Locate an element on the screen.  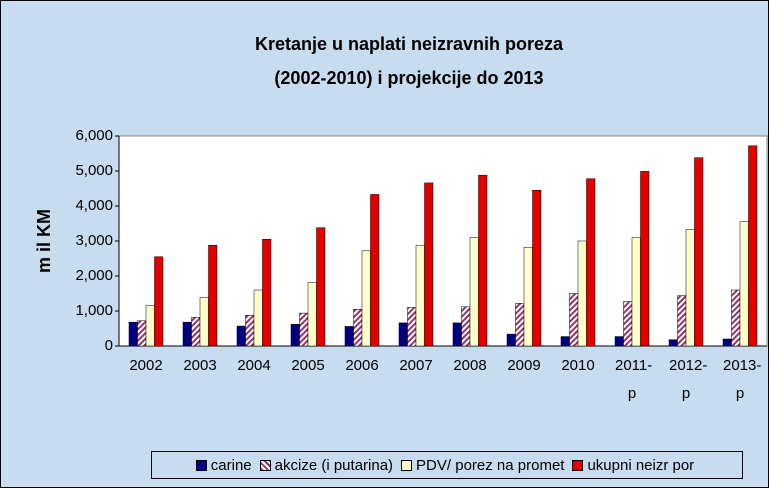
y-tick-label: 5,000 is located at coordinates (94, 170).